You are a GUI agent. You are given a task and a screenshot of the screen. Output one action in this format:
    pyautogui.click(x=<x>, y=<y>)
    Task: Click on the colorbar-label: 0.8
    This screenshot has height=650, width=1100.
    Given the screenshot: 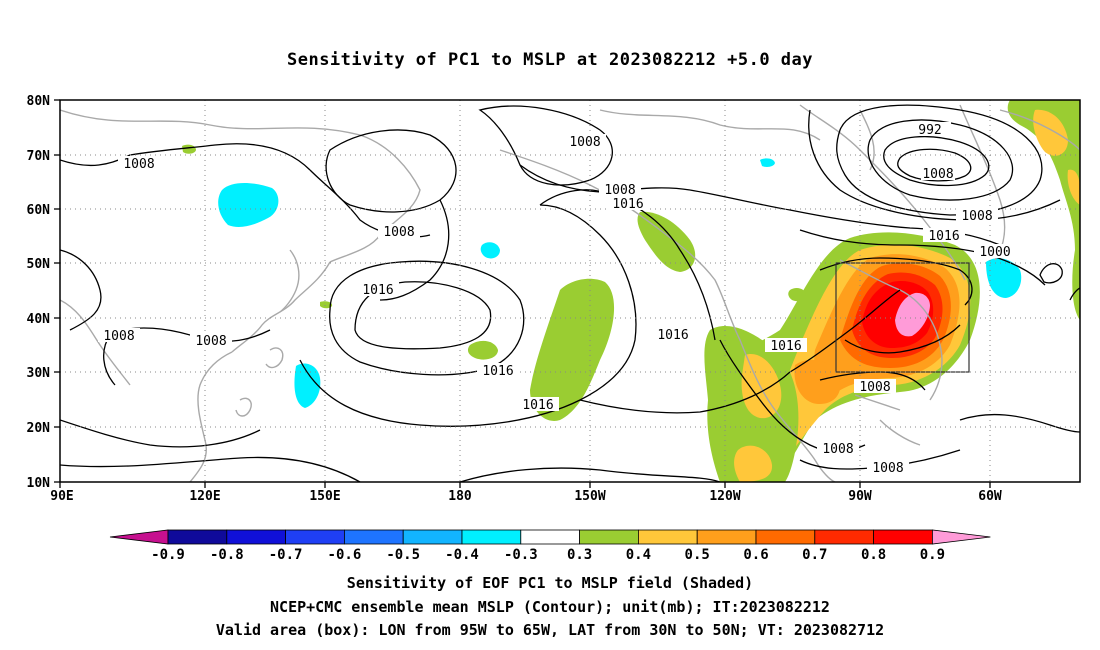 What is the action you would take?
    pyautogui.click(x=873, y=555)
    